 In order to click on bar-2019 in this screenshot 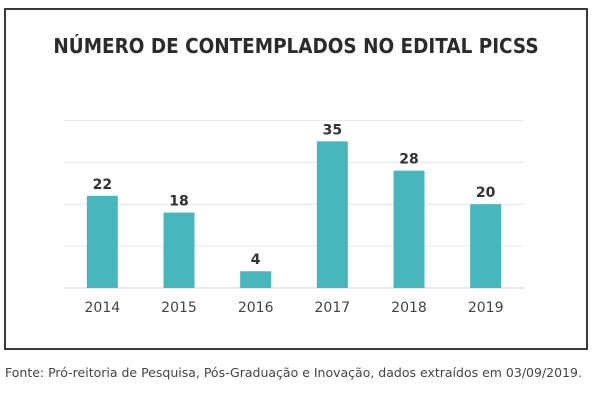, I will do `click(486, 246)`.